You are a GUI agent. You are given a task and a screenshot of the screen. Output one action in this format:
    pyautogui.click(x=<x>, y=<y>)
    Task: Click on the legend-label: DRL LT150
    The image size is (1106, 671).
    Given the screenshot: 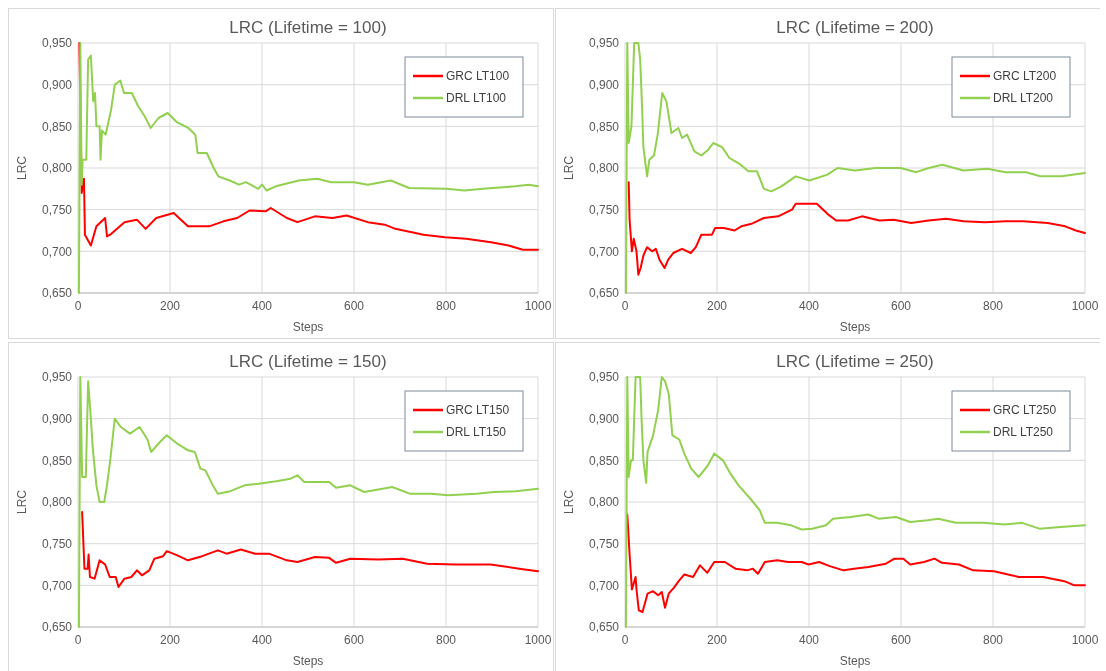 What is the action you would take?
    pyautogui.click(x=476, y=432)
    